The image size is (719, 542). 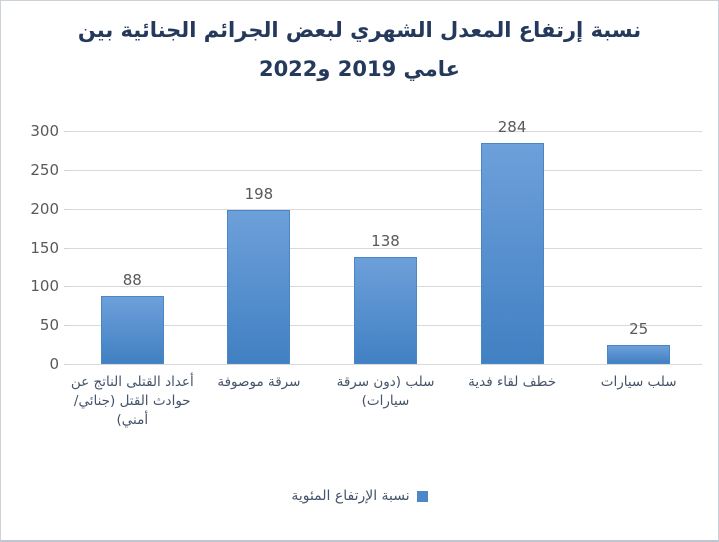 What do you see at coordinates (259, 382) in the screenshot?
I see `category-label: سرقة موصوفة` at bounding box center [259, 382].